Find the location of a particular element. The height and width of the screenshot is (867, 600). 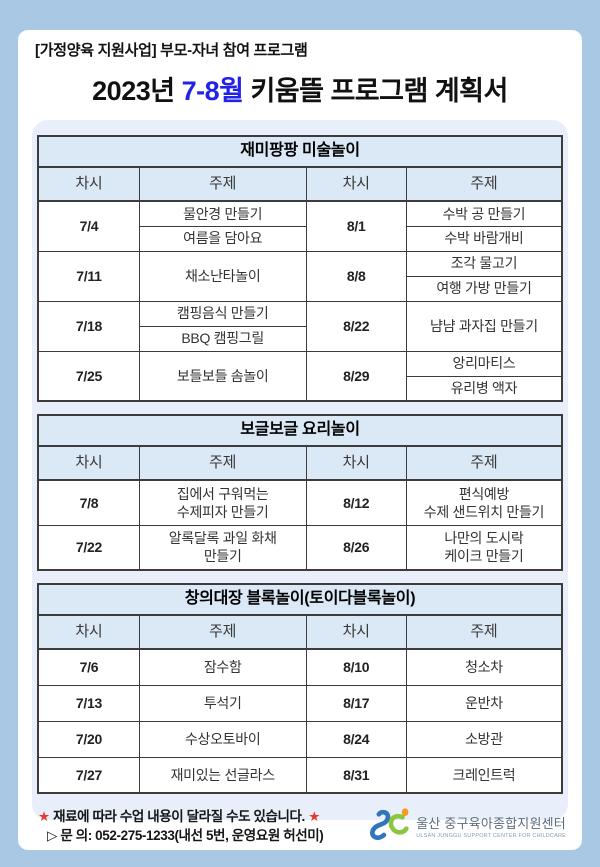

topic-cell: 수박 공 만들기 is located at coordinates (484, 213).